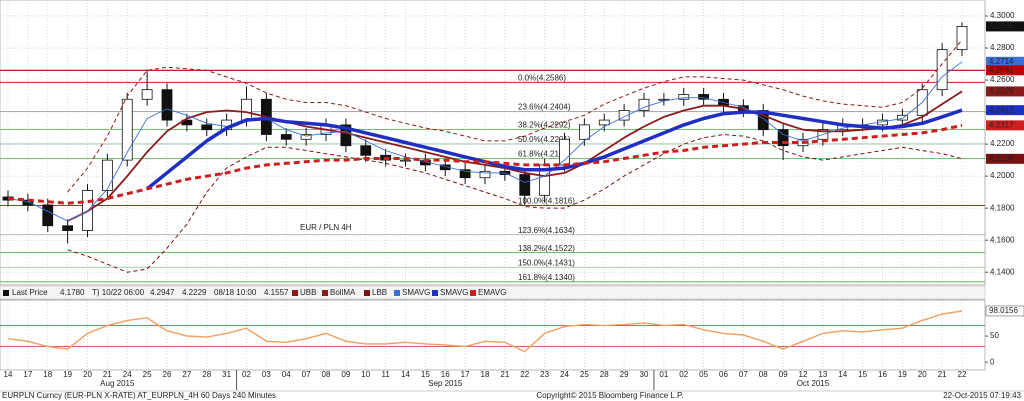 The image size is (1024, 401). What do you see at coordinates (609, 395) in the screenshot?
I see `footer-center: Copyright© 2015 Bloomberg Finance L.P.` at bounding box center [609, 395].